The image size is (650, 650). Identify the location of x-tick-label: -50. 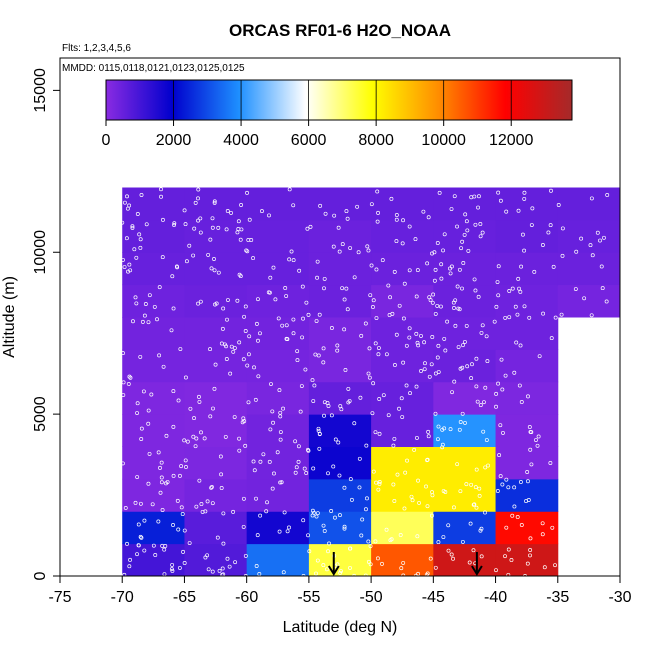
(371, 597).